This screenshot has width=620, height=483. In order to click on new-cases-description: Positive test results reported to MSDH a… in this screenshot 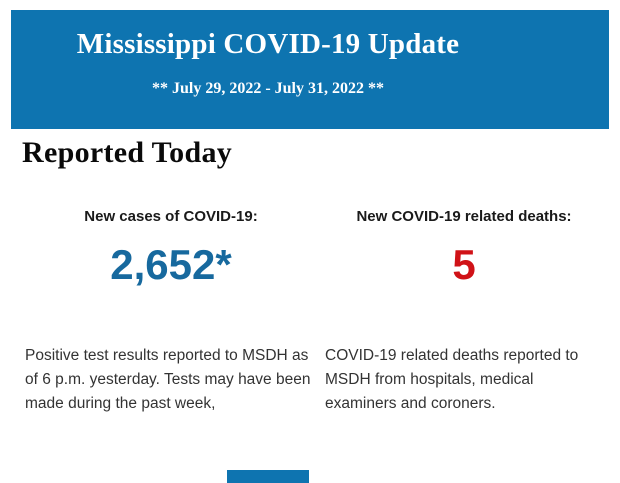, I will do `click(168, 379)`.